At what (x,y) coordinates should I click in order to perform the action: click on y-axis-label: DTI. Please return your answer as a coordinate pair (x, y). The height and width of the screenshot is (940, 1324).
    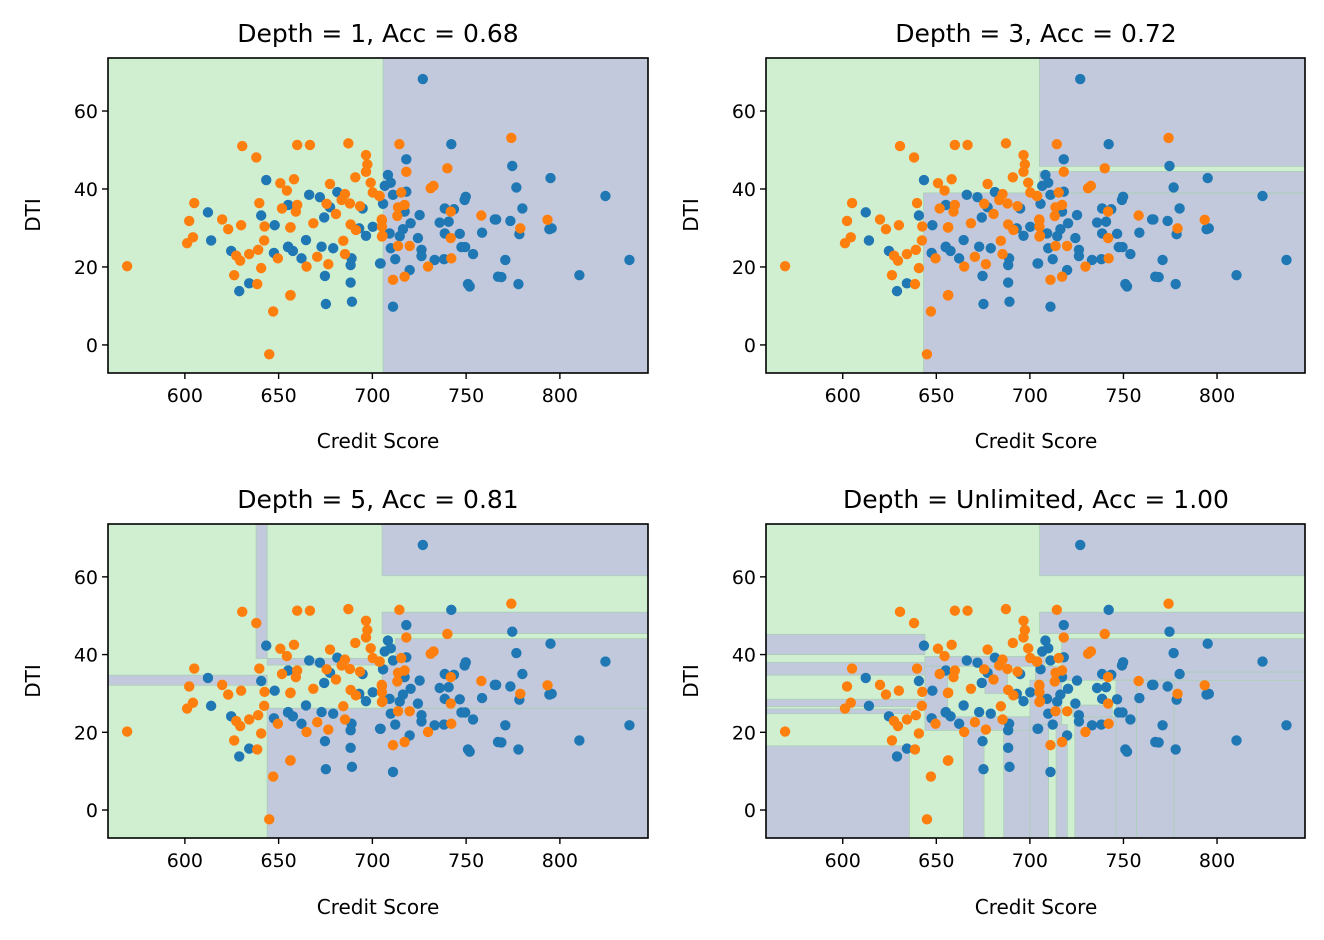
    Looking at the image, I should click on (691, 681).